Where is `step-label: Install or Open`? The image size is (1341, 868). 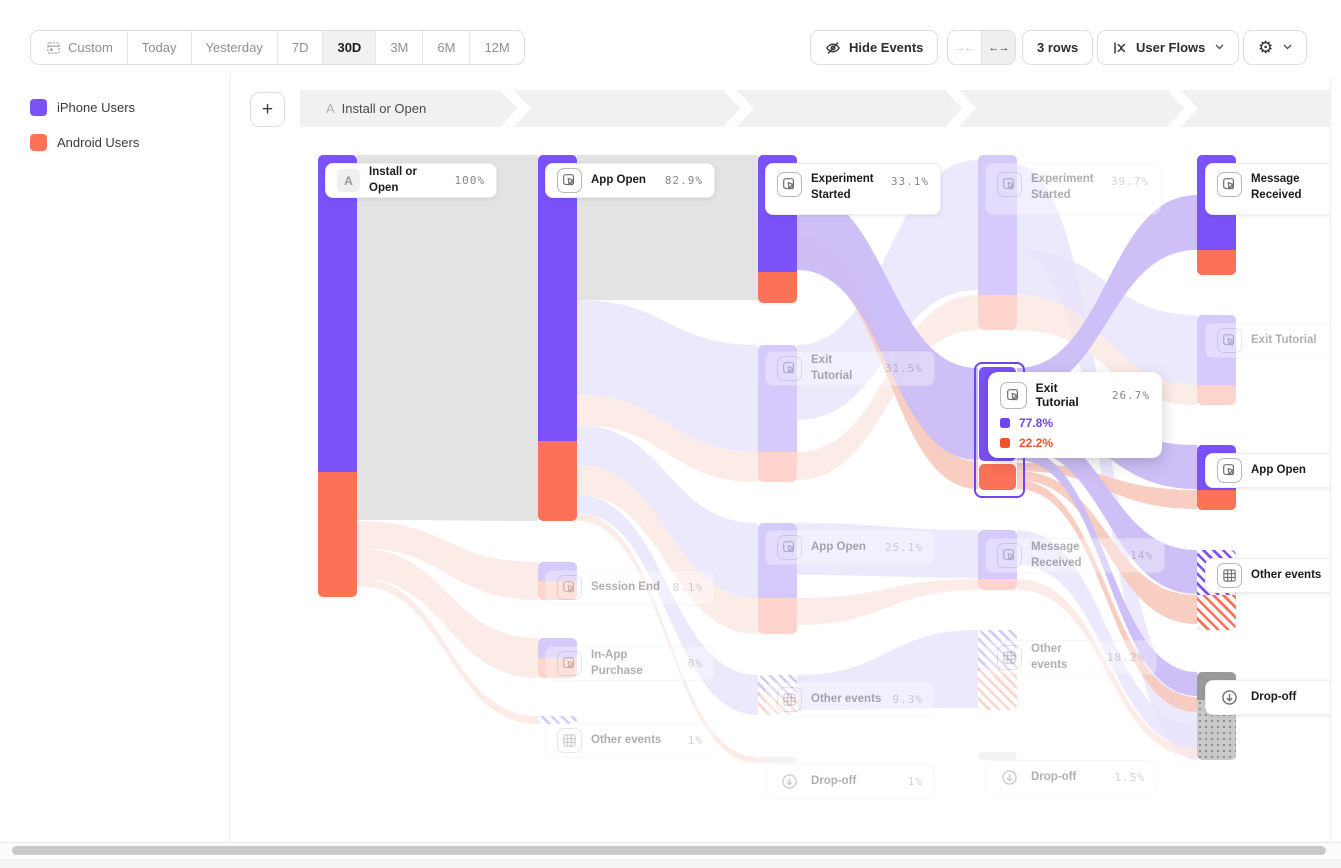 step-label: Install or Open is located at coordinates (384, 108).